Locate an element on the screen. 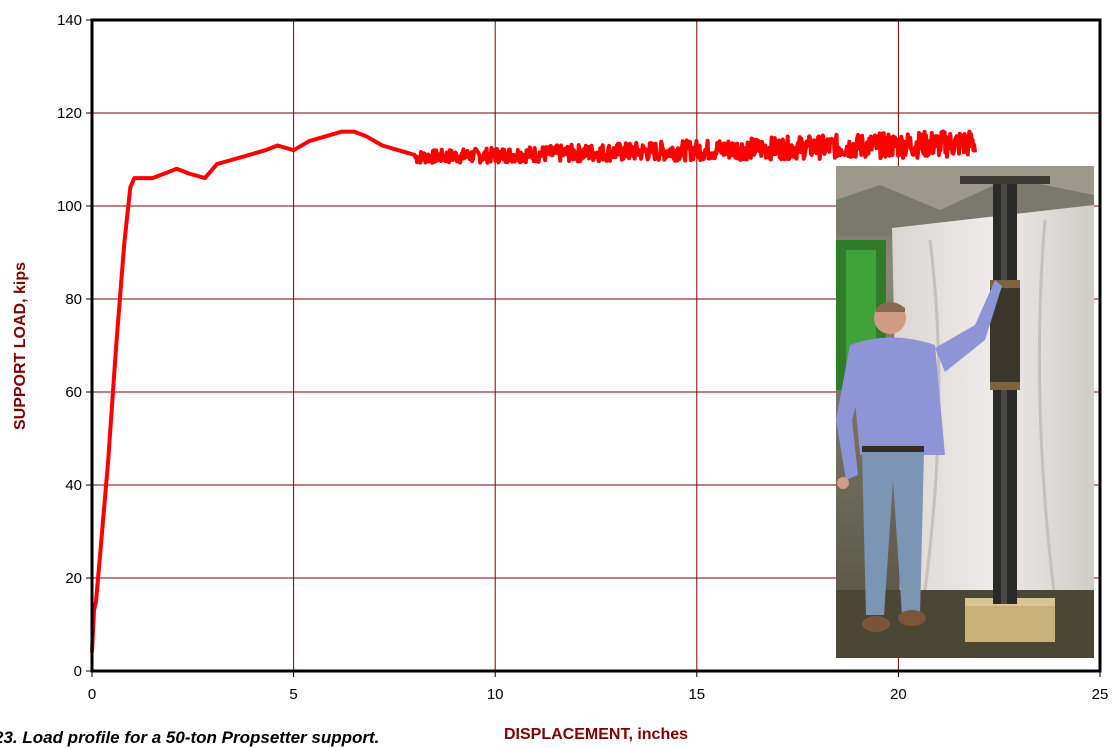 Image resolution: width=1118 pixels, height=748 pixels. y-tick-label: 120 is located at coordinates (69, 113).